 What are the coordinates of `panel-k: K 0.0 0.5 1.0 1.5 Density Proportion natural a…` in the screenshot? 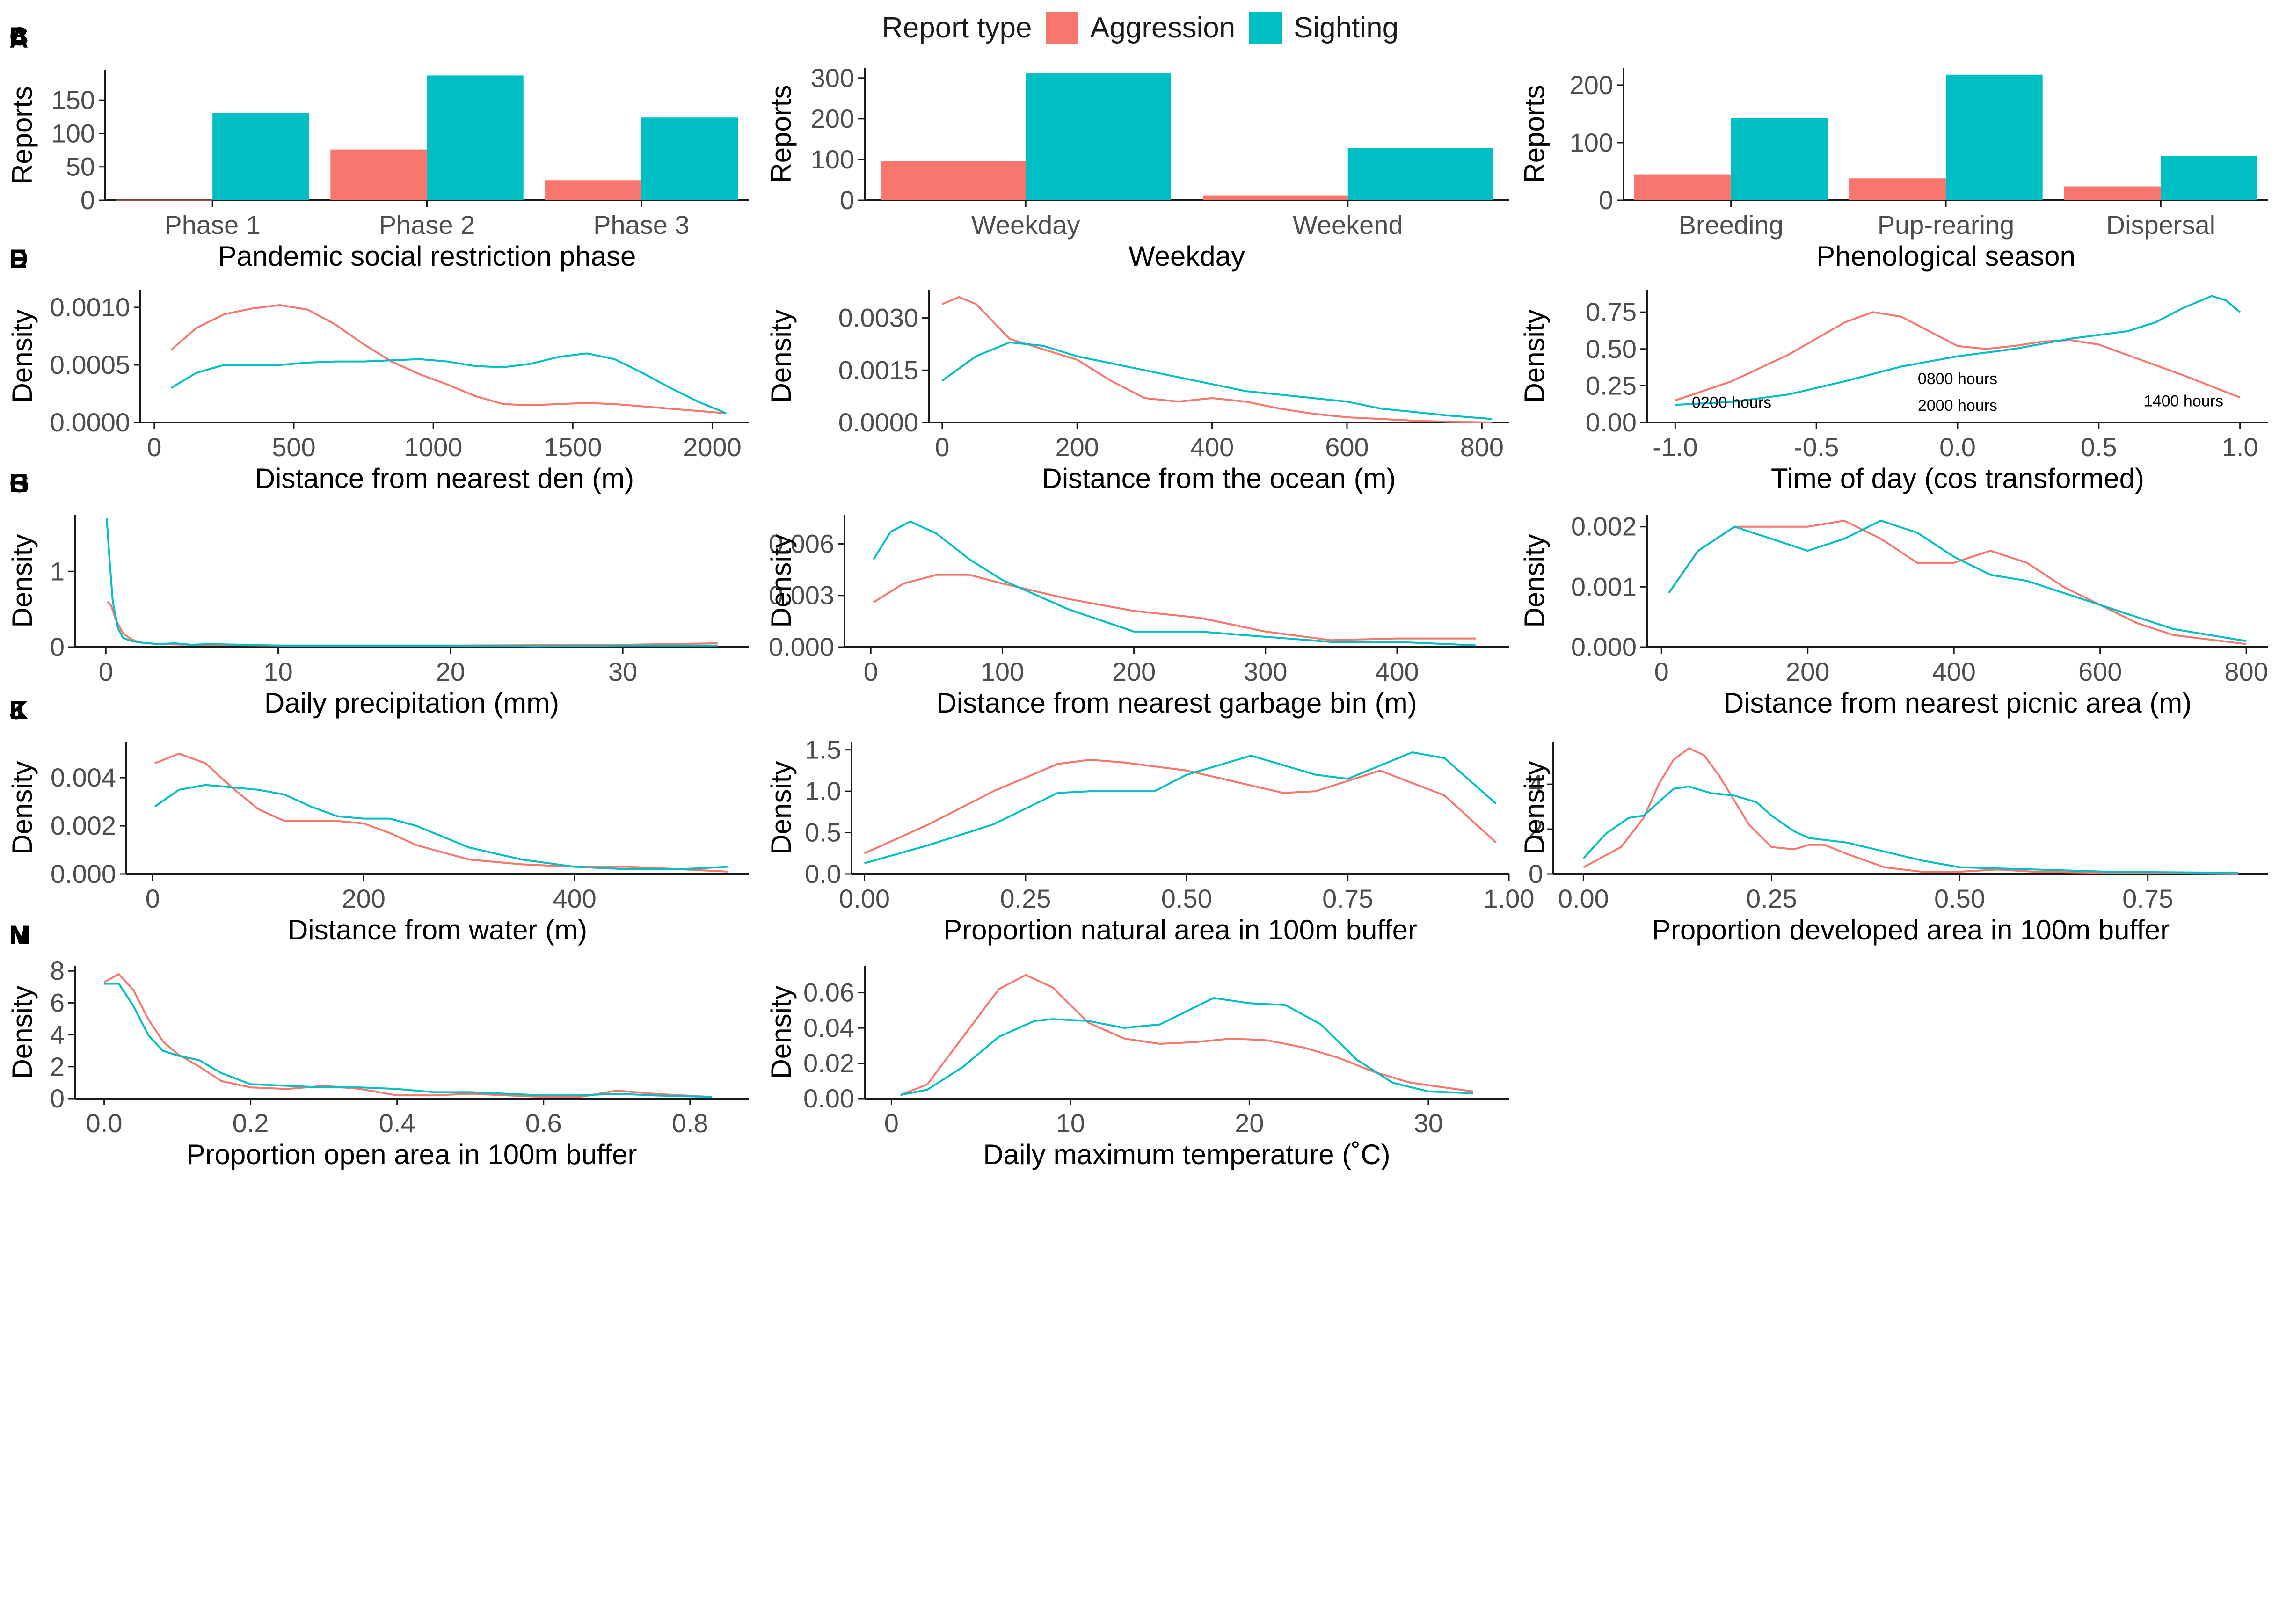 It's located at (772, 820).